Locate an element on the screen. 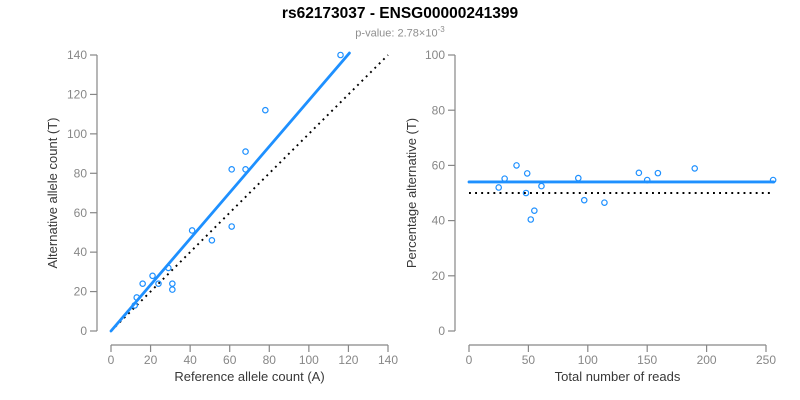 The image size is (800, 400). x-tick-label: 60 is located at coordinates (230, 360).